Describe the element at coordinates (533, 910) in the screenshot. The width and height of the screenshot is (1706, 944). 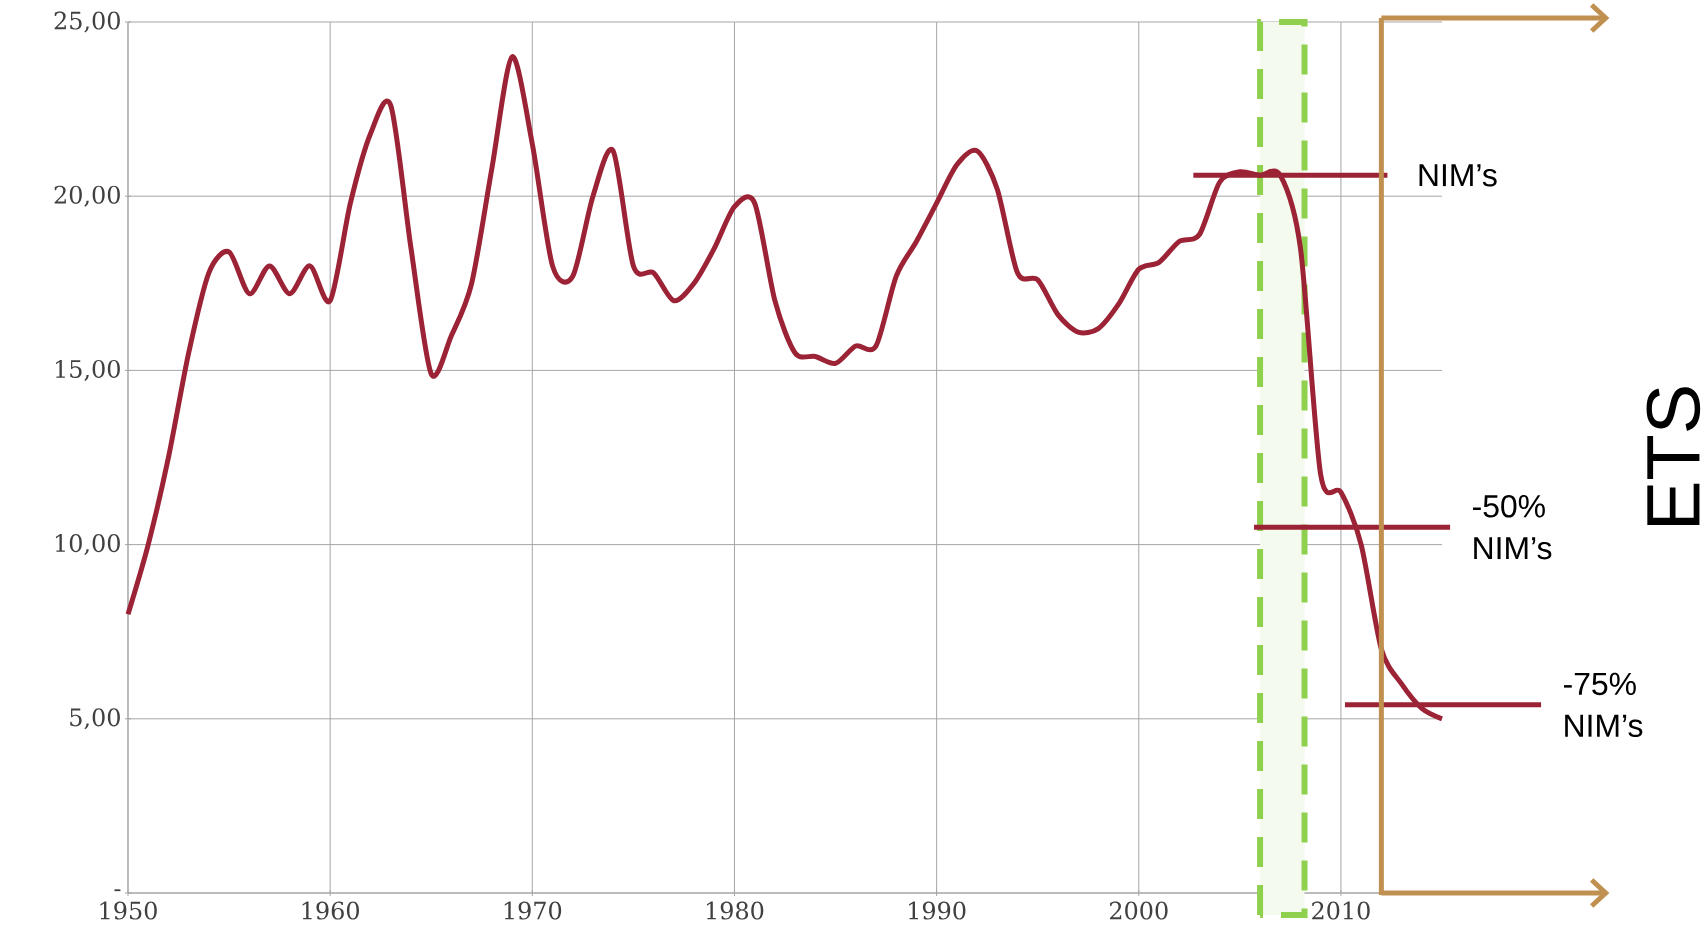
I see `x-tick-label: 1970` at that location.